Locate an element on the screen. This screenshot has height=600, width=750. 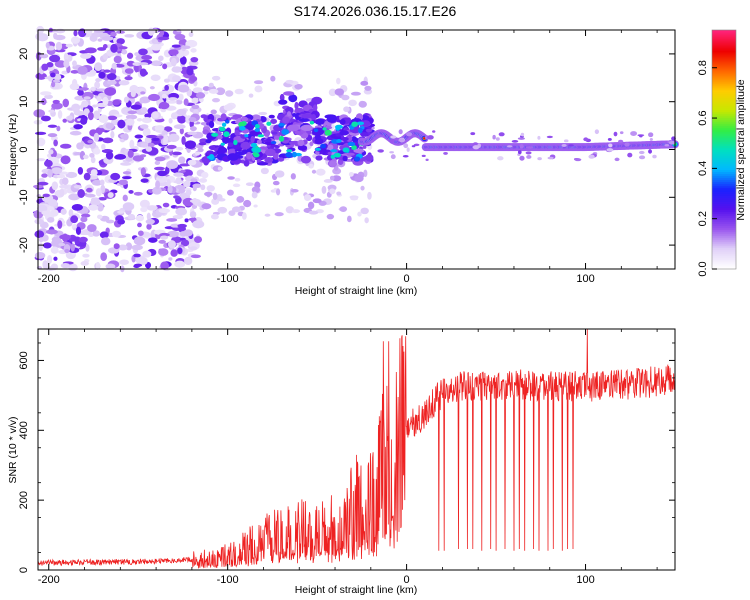
spec-x-tick-label-3: 100 is located at coordinates (585, 279).